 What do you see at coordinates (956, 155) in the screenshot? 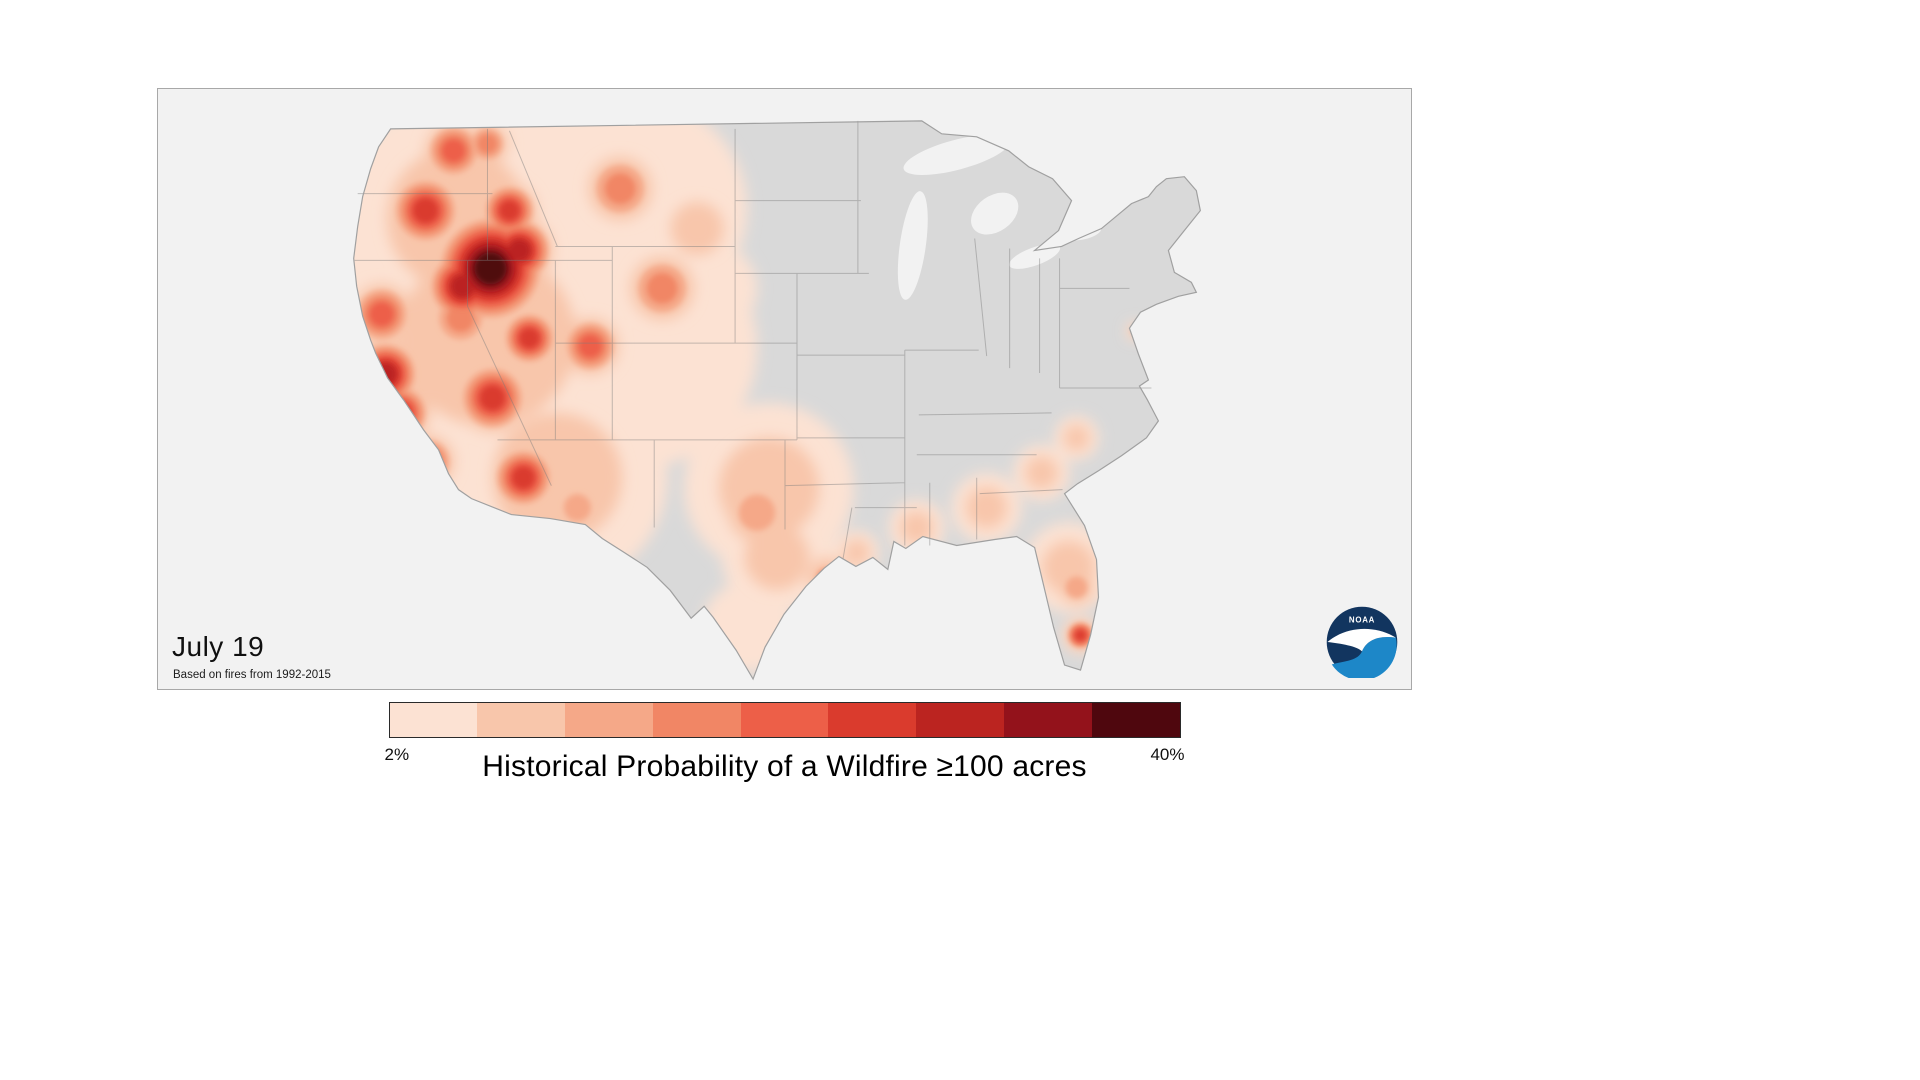
I see `lake-superior` at bounding box center [956, 155].